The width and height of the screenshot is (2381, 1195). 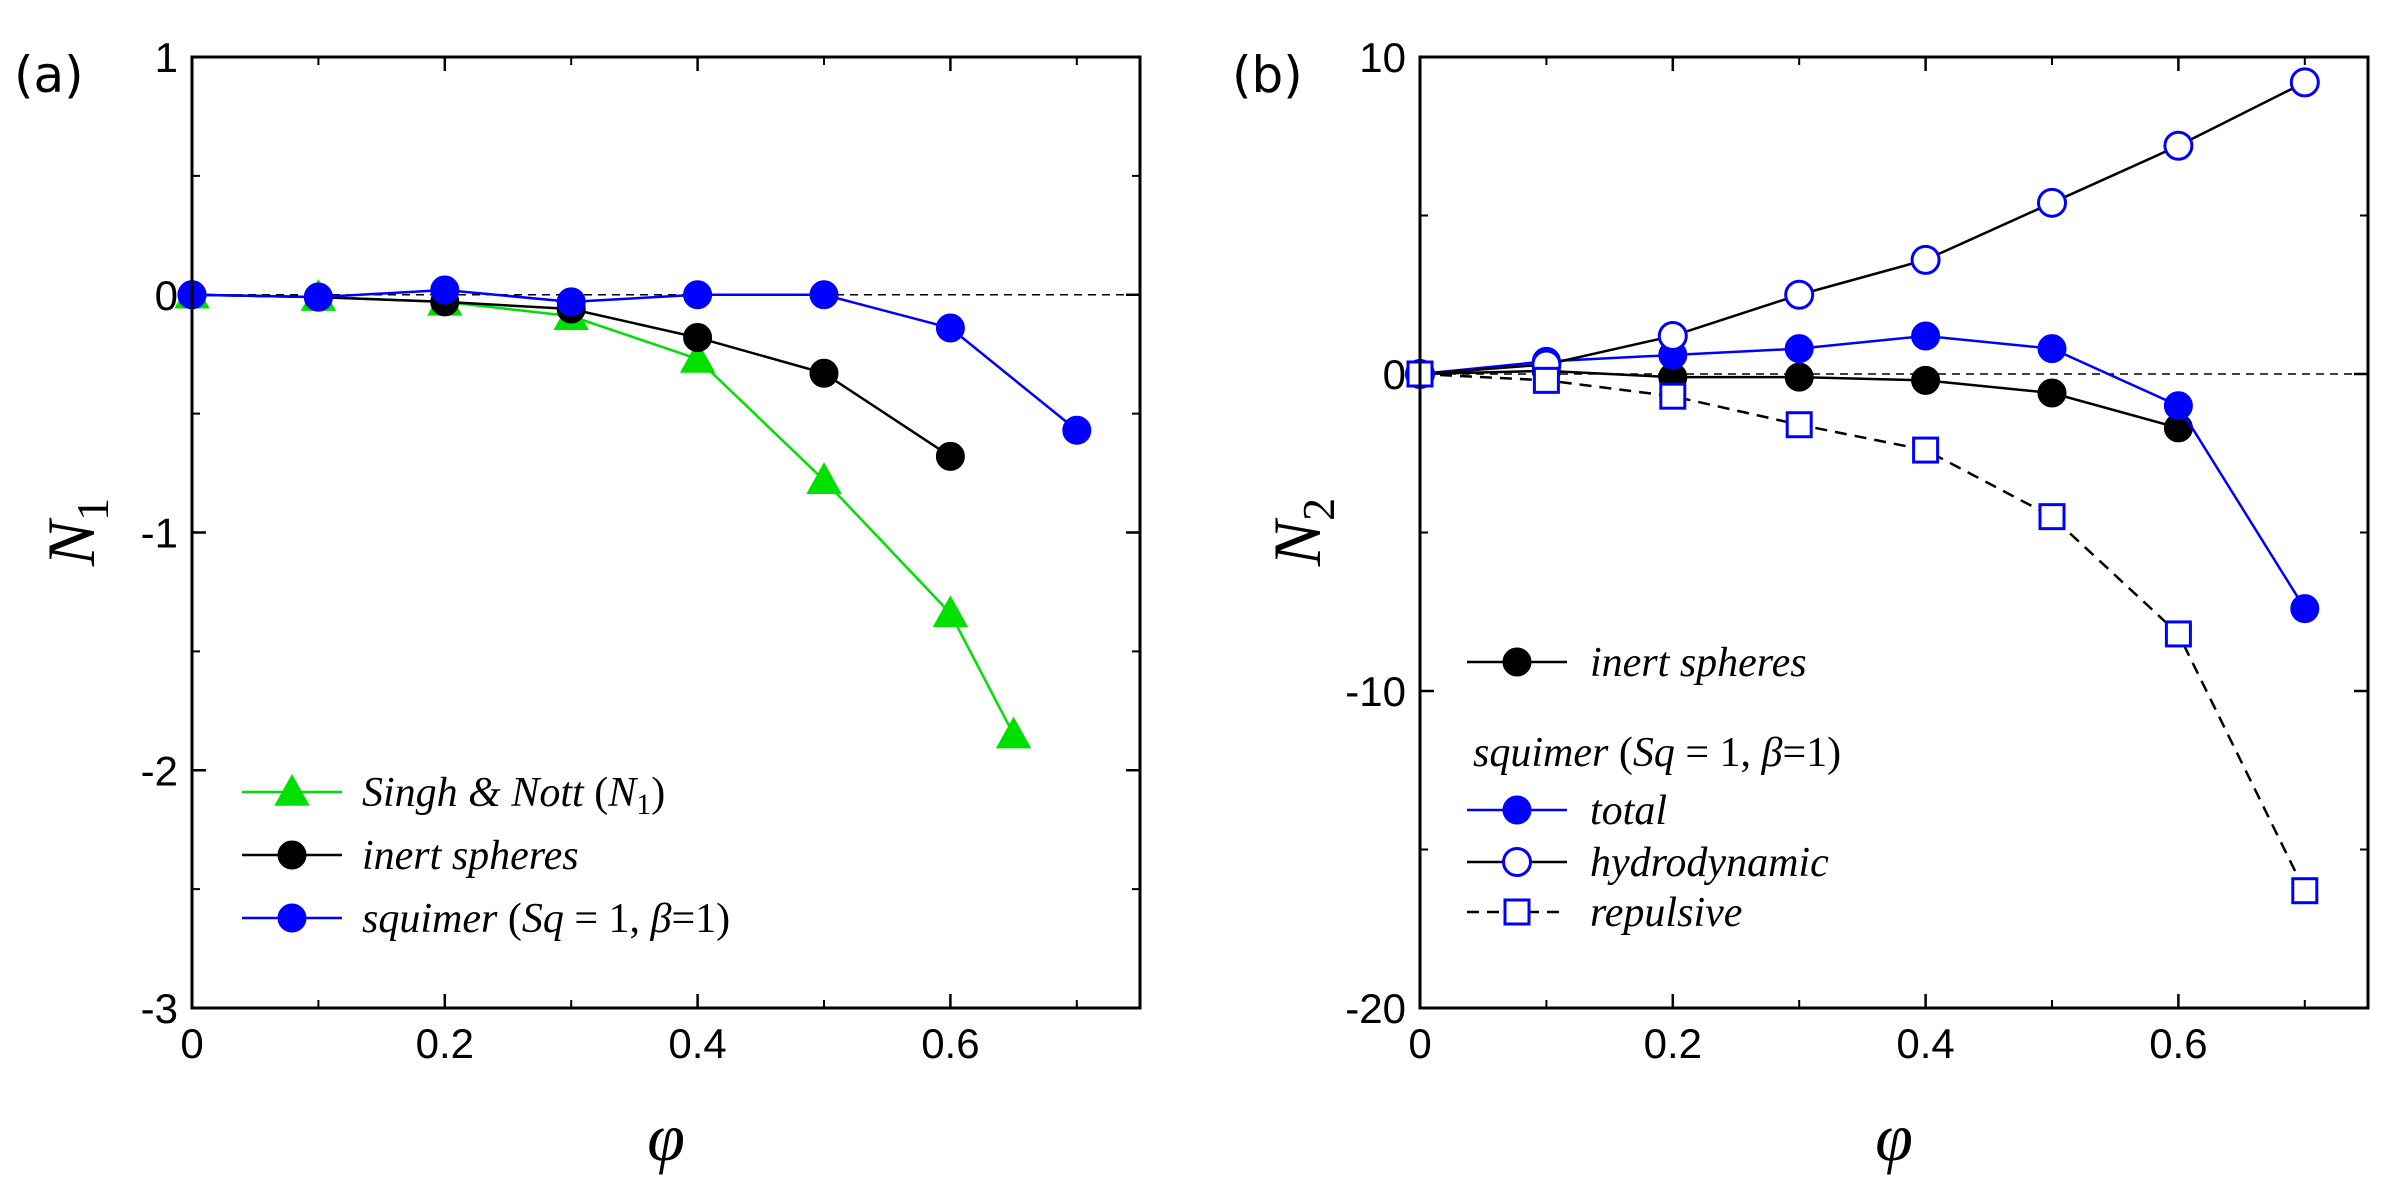 I want to click on y-axis-label-subscript: 2, so click(x=1318, y=509).